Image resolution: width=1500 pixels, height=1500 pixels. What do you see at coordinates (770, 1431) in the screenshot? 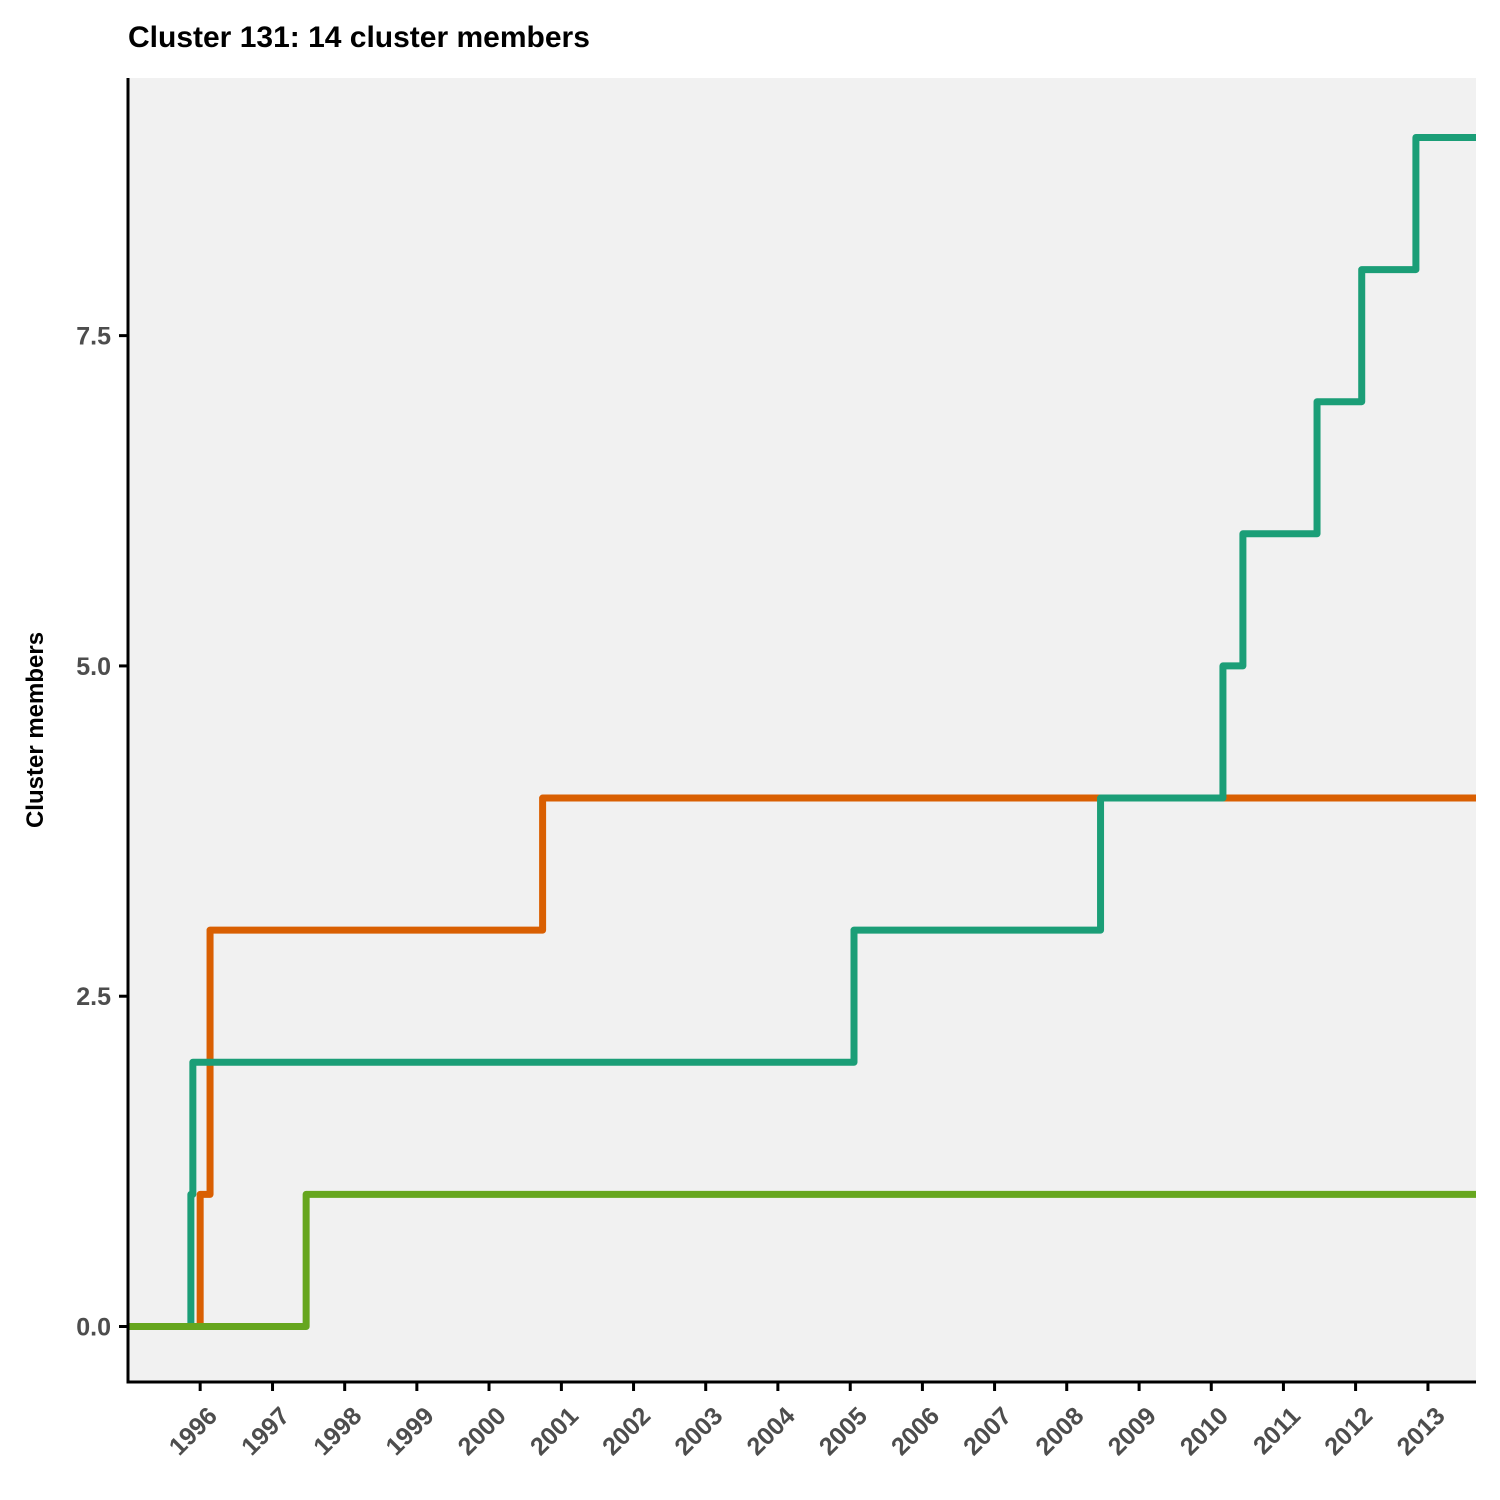
I see `x-tick-label: 2004` at bounding box center [770, 1431].